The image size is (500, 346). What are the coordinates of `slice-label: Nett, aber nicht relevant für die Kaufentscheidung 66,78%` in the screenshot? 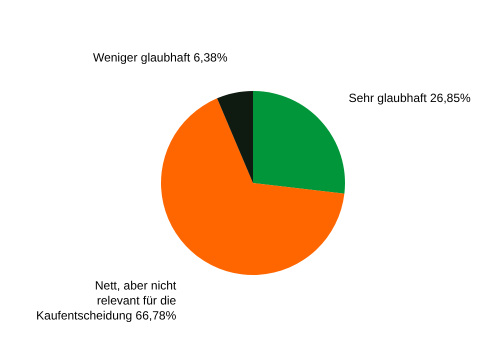 It's located at (106, 300).